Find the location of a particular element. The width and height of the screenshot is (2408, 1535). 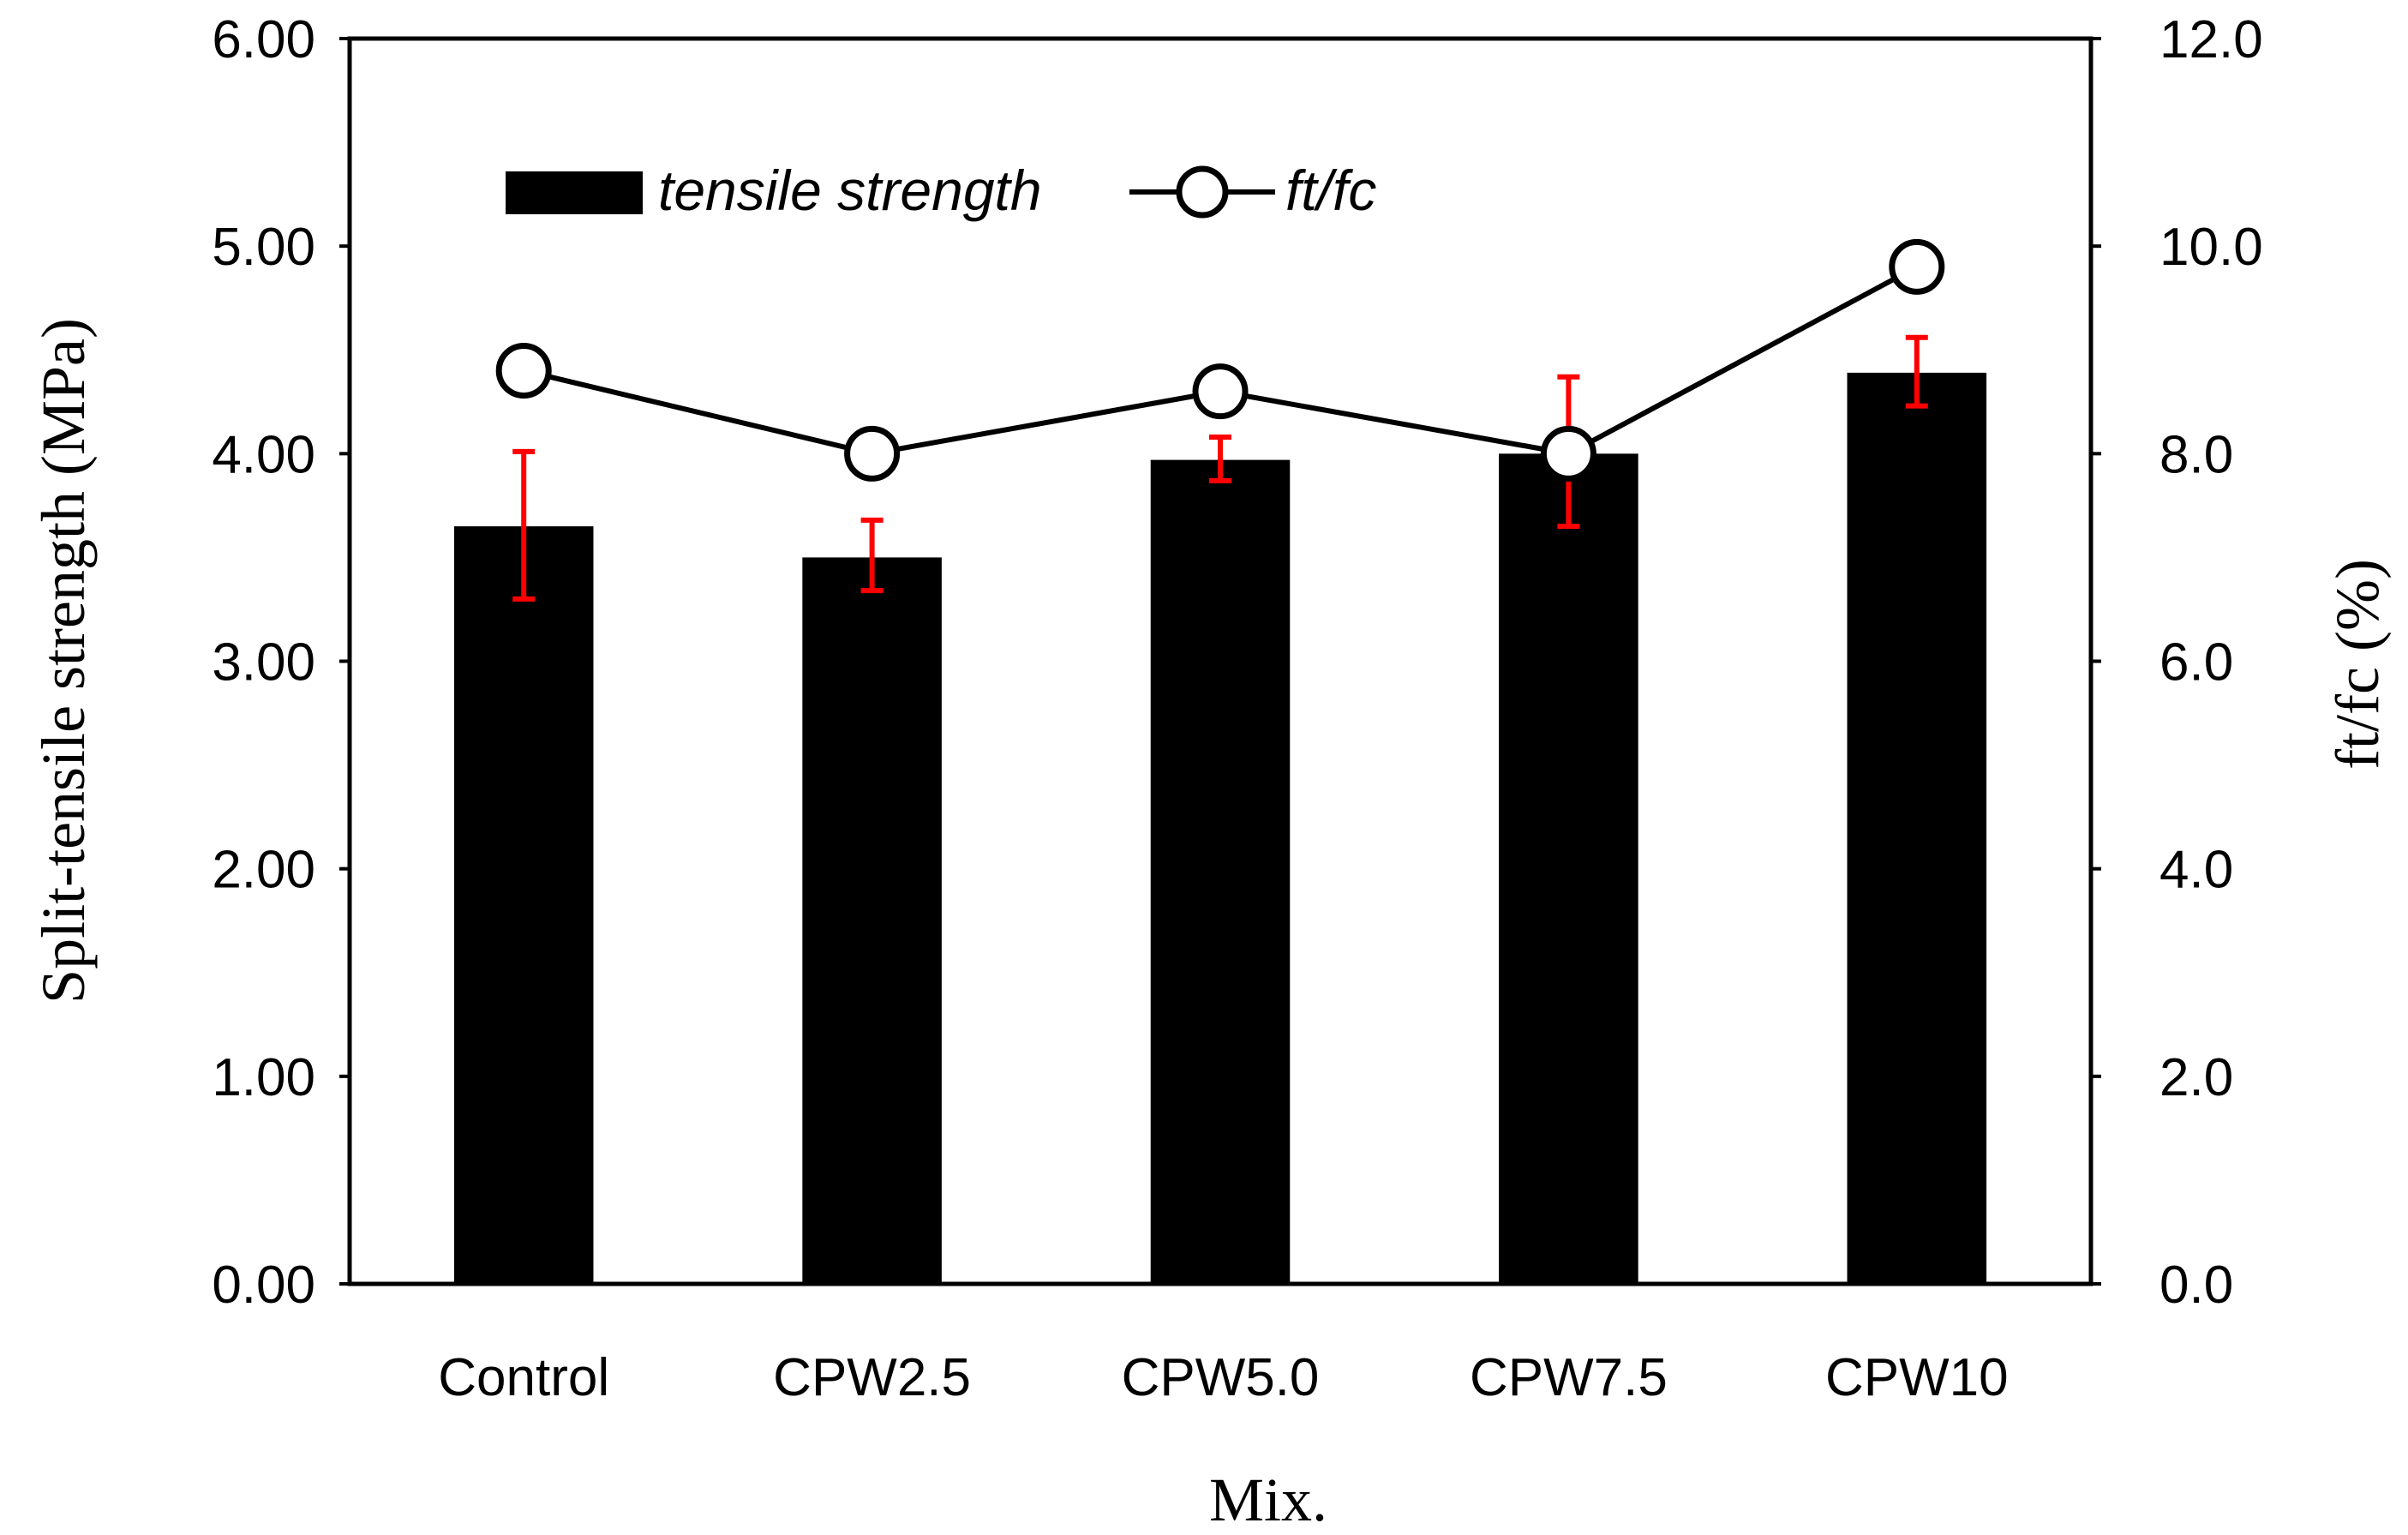

right-axis-ticks: 0.0 2.0 4.0 6.0 8.0 10.0 12.0 is located at coordinates (2177, 662).